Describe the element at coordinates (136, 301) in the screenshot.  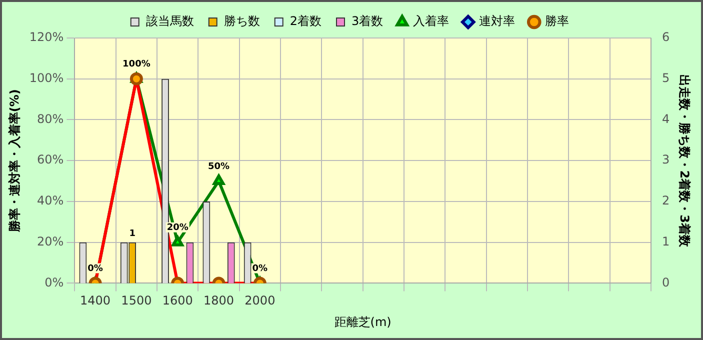
I see `x-tick-label: 1500` at that location.